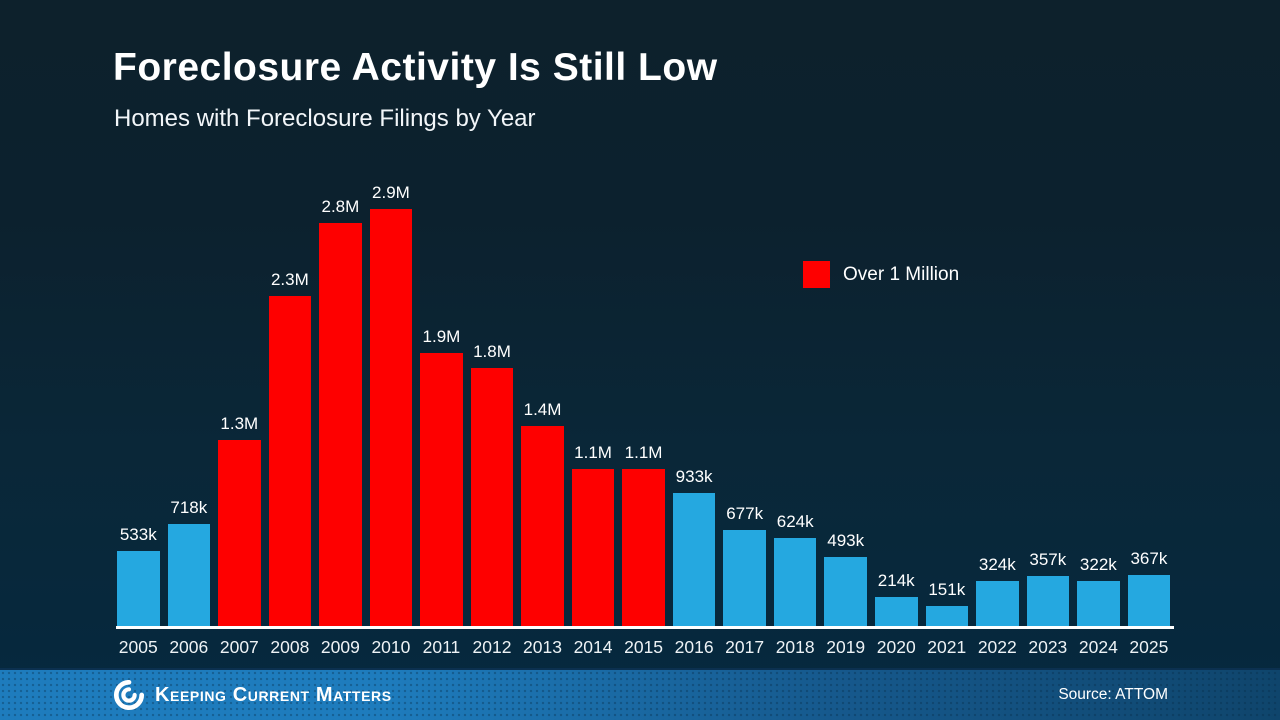 The image size is (1280, 720). What do you see at coordinates (997, 564) in the screenshot?
I see `bar-value-label: 324k` at bounding box center [997, 564].